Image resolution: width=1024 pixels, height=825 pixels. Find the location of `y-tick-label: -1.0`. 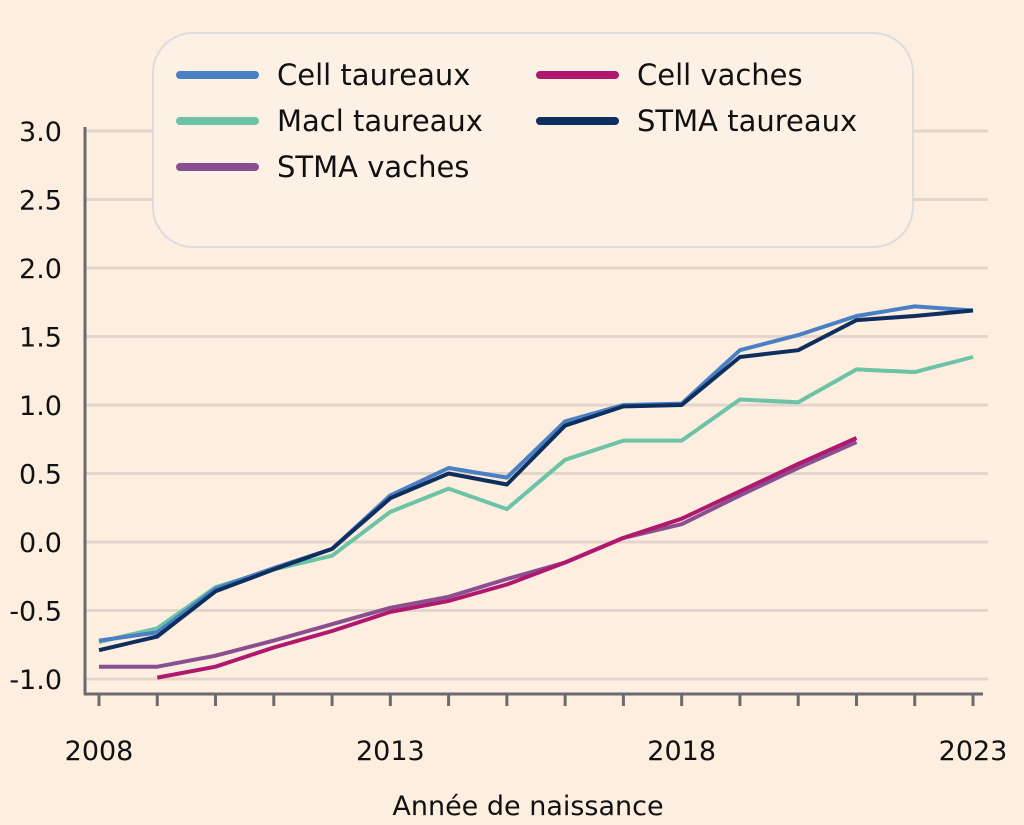

y-tick-label: -1.0 is located at coordinates (35, 680).